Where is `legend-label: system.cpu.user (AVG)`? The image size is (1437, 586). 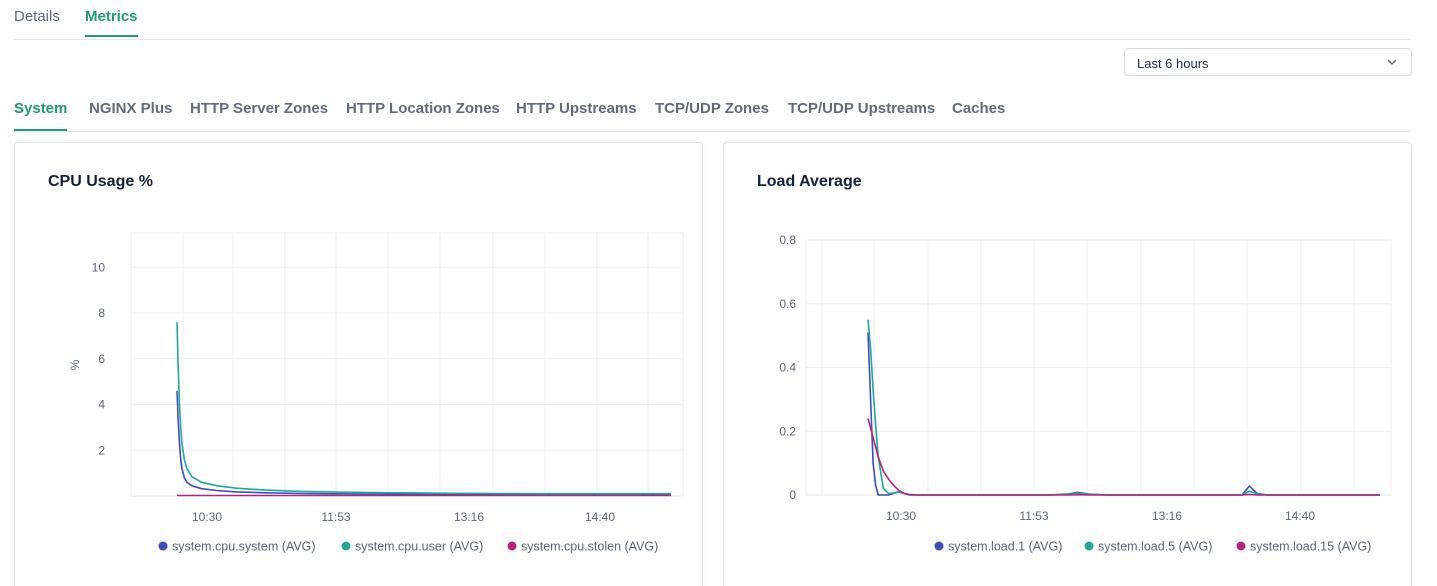
legend-label: system.cpu.user (AVG) is located at coordinates (419, 547).